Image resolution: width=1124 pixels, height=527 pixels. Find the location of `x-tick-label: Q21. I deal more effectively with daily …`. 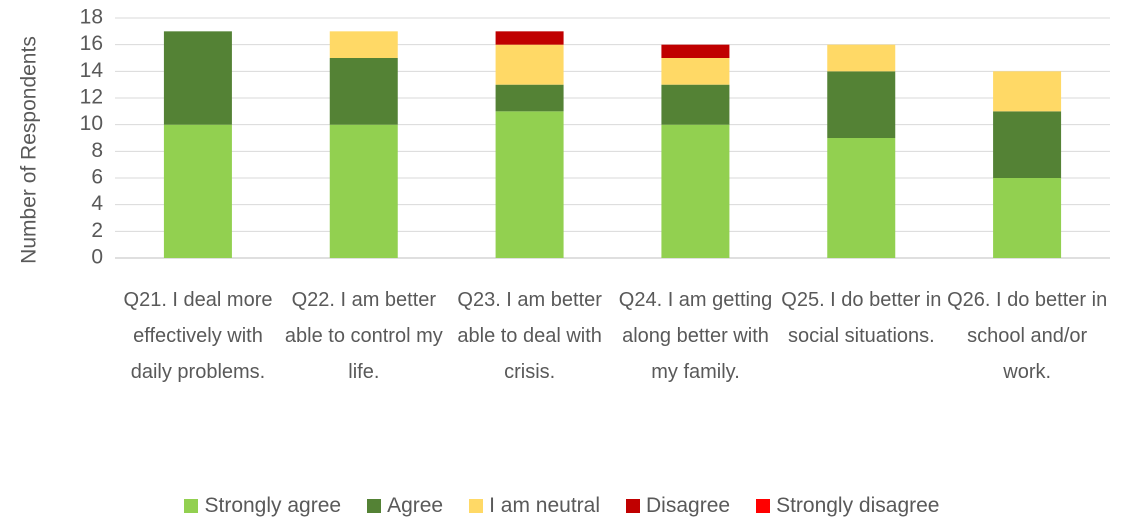

x-tick-label: Q21. I deal more effectively with daily … is located at coordinates (198, 336).